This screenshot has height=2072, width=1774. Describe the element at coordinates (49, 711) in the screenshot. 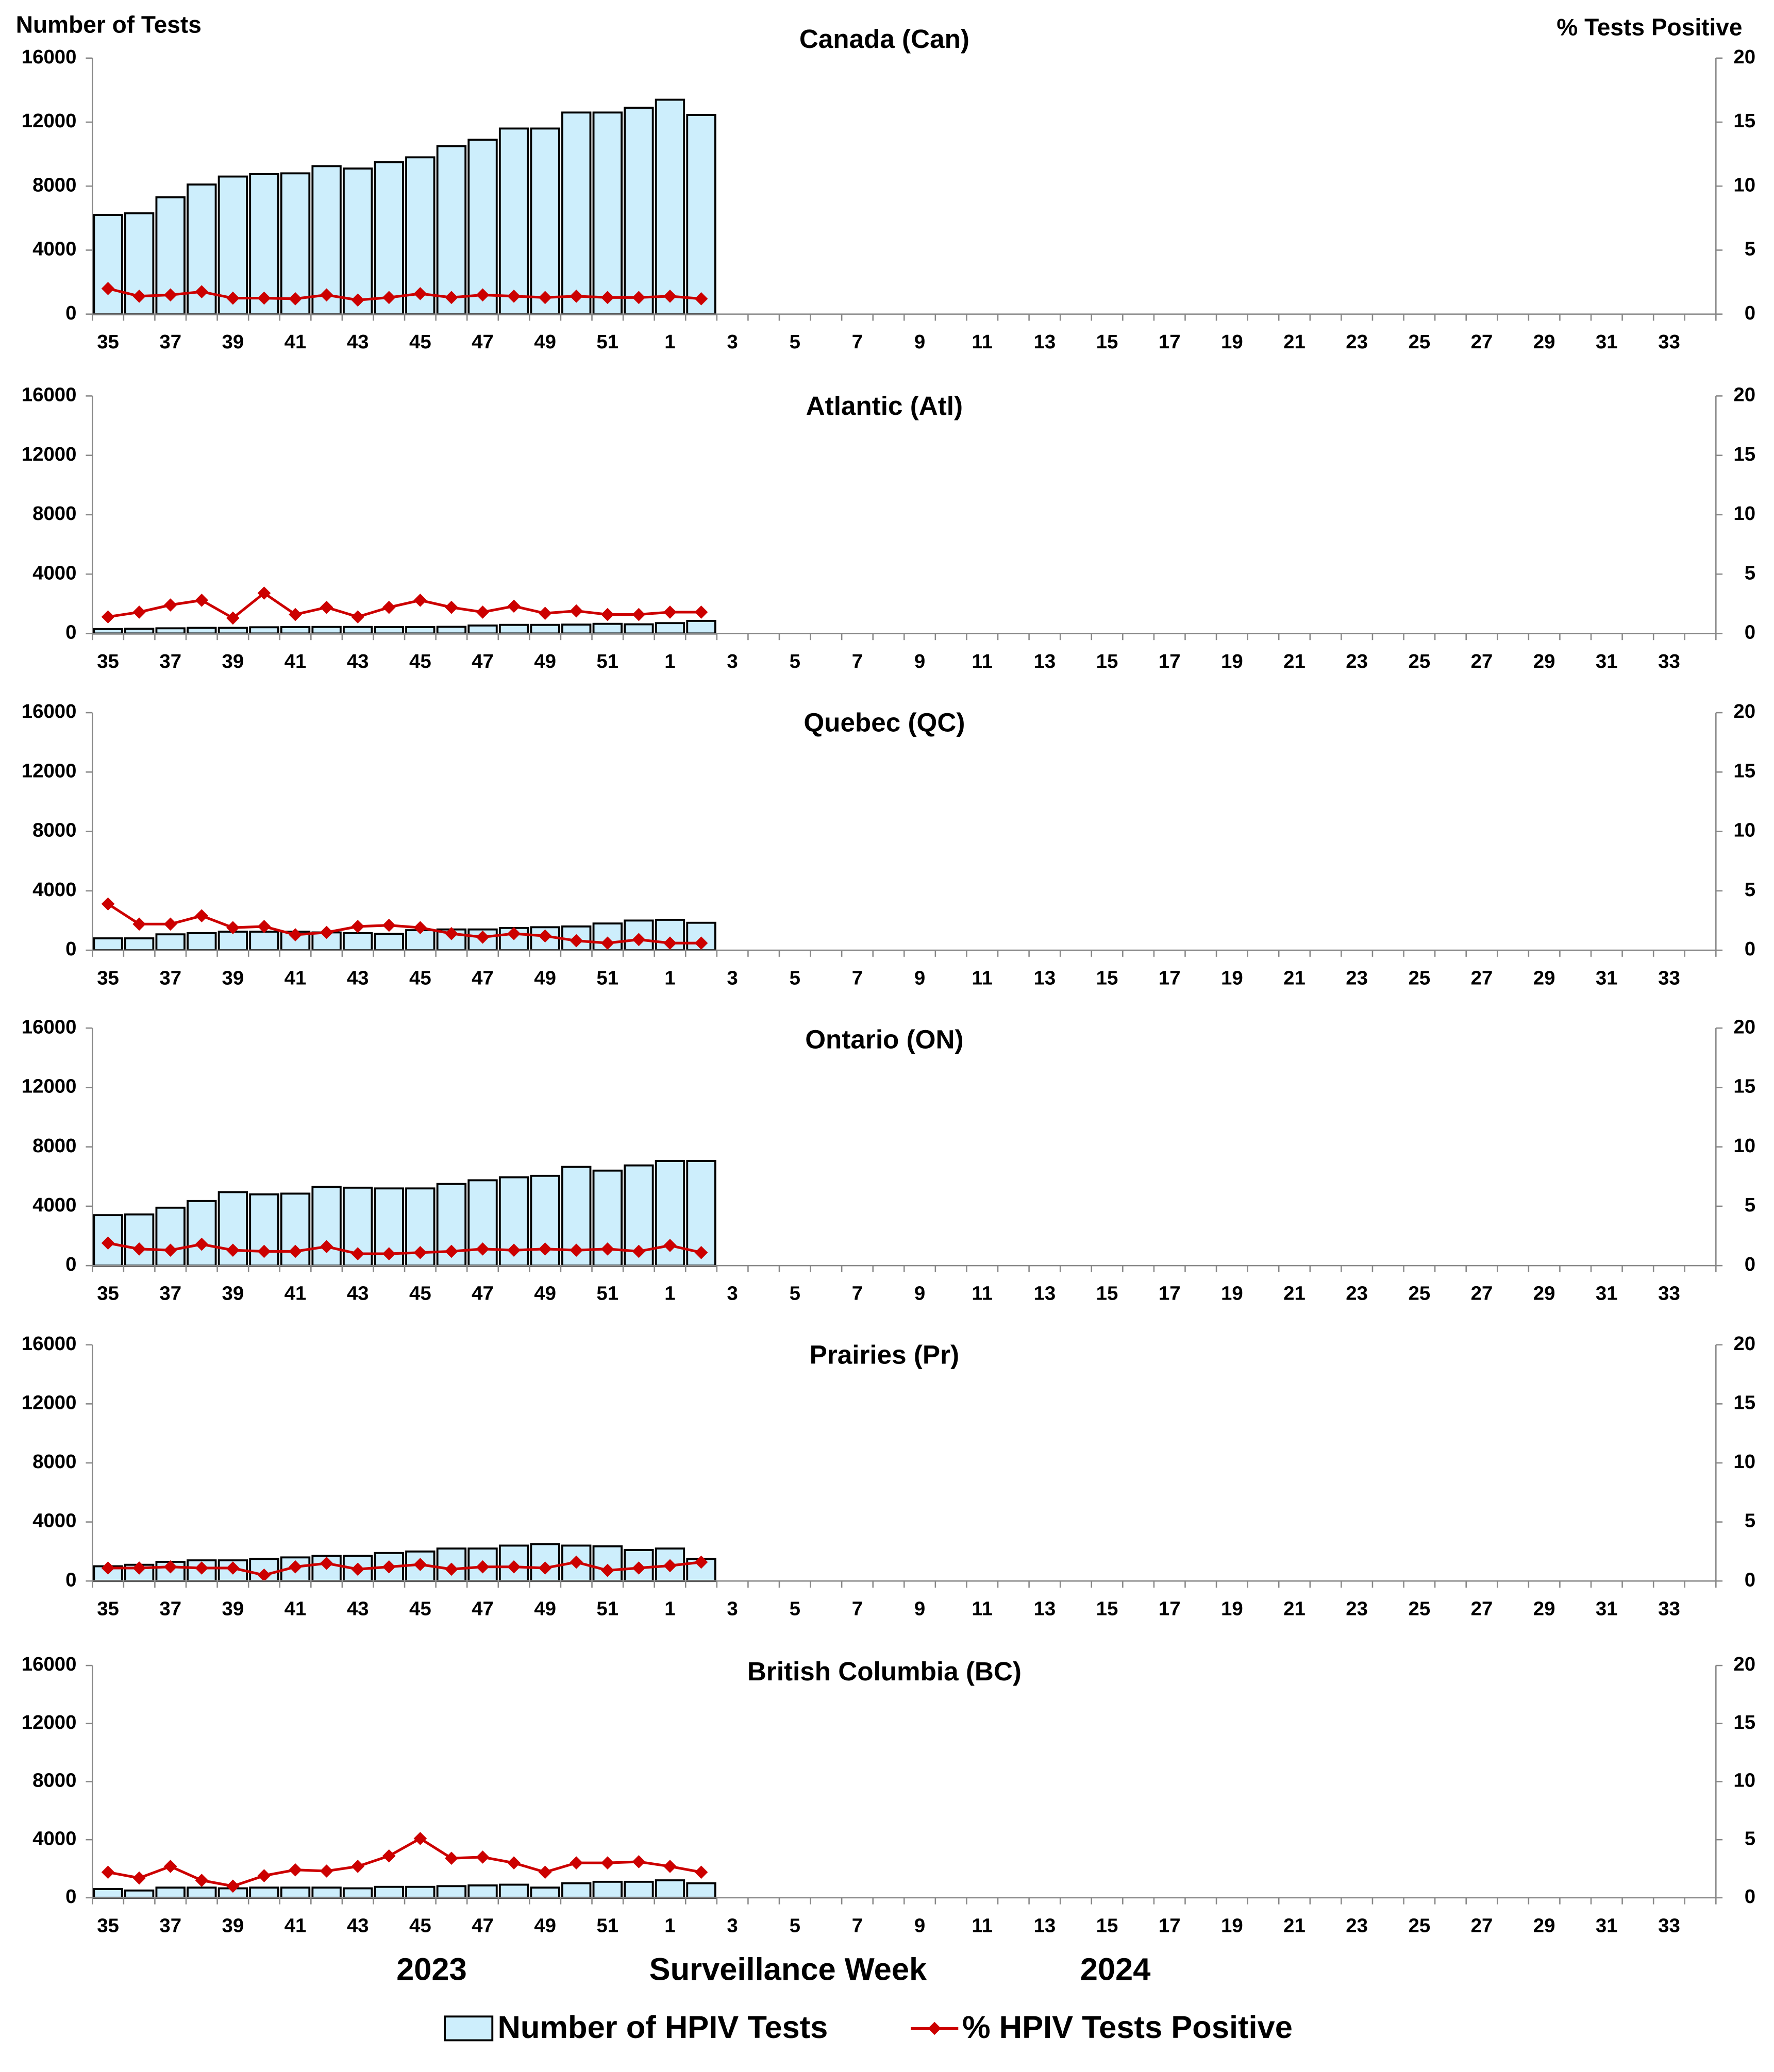

I see `y-tick-label: 16000` at that location.